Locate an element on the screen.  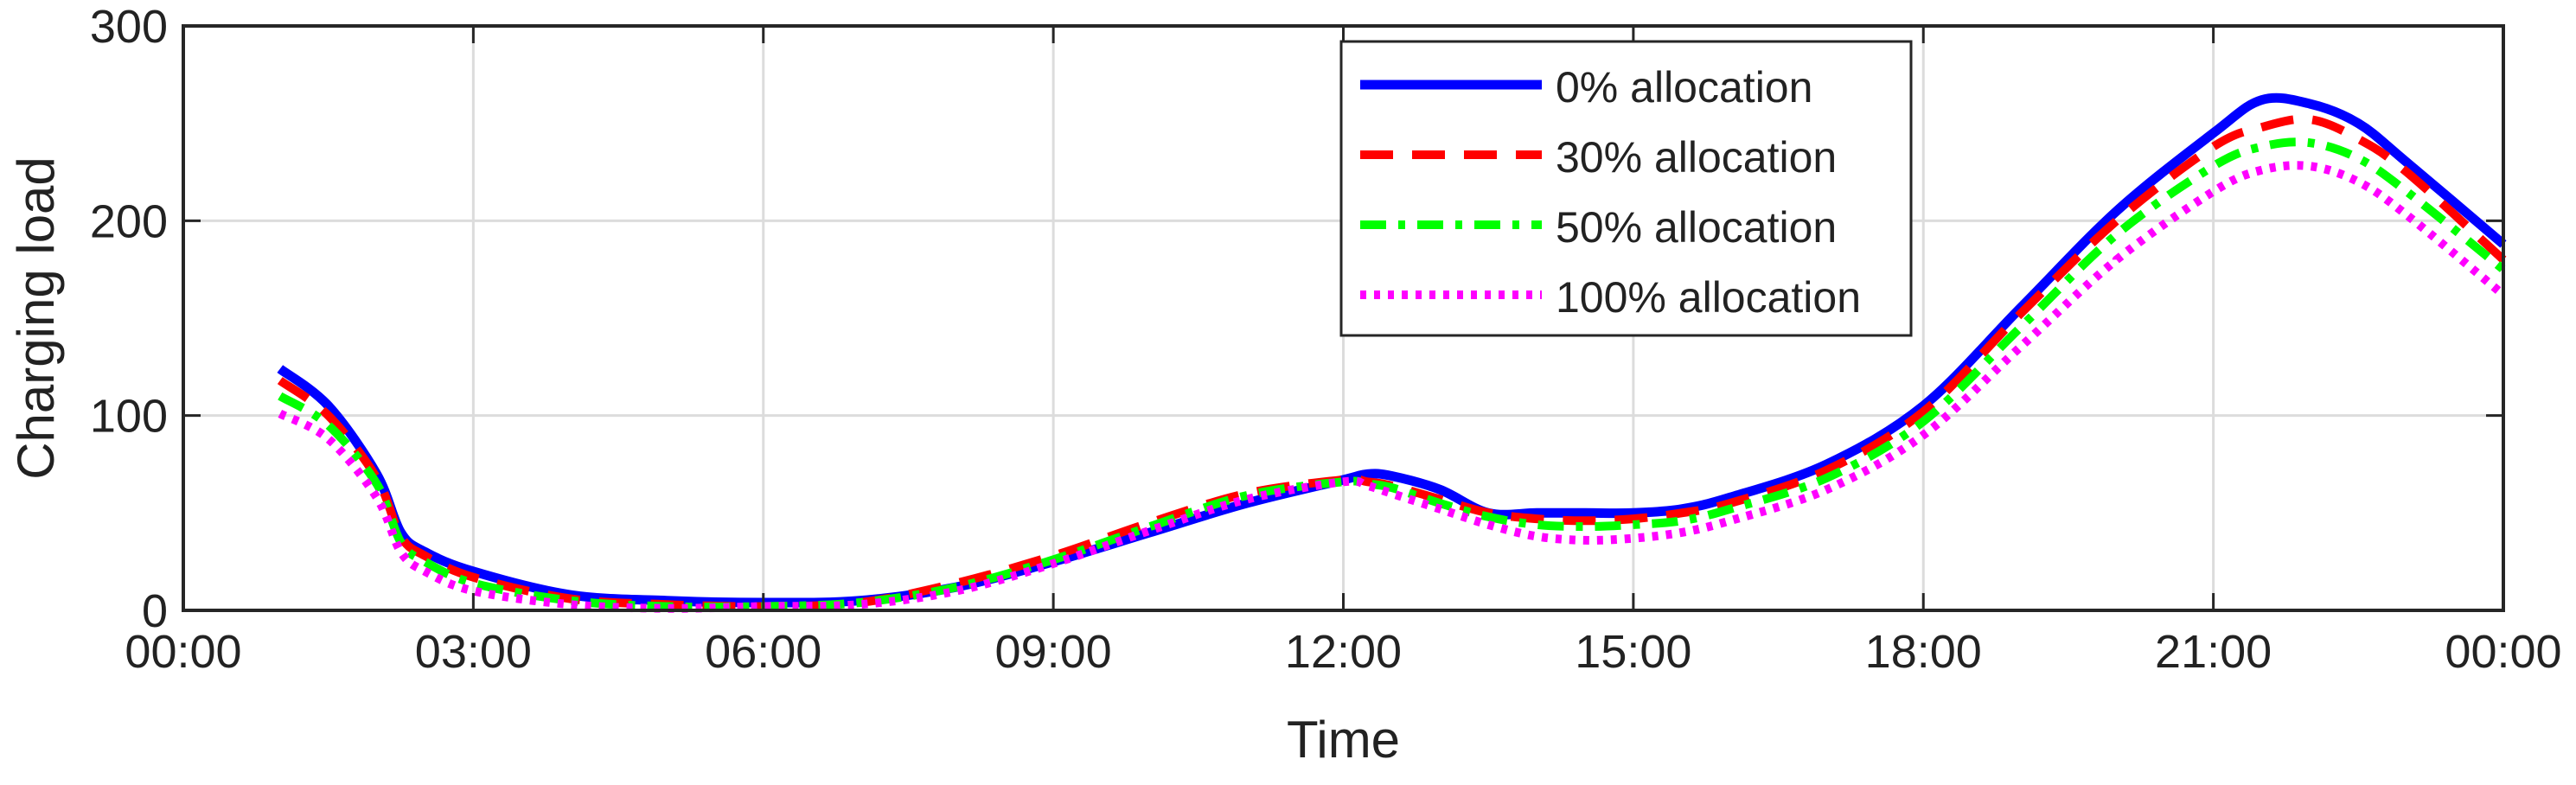
x-tick-label: 12:00 is located at coordinates (1344, 652).